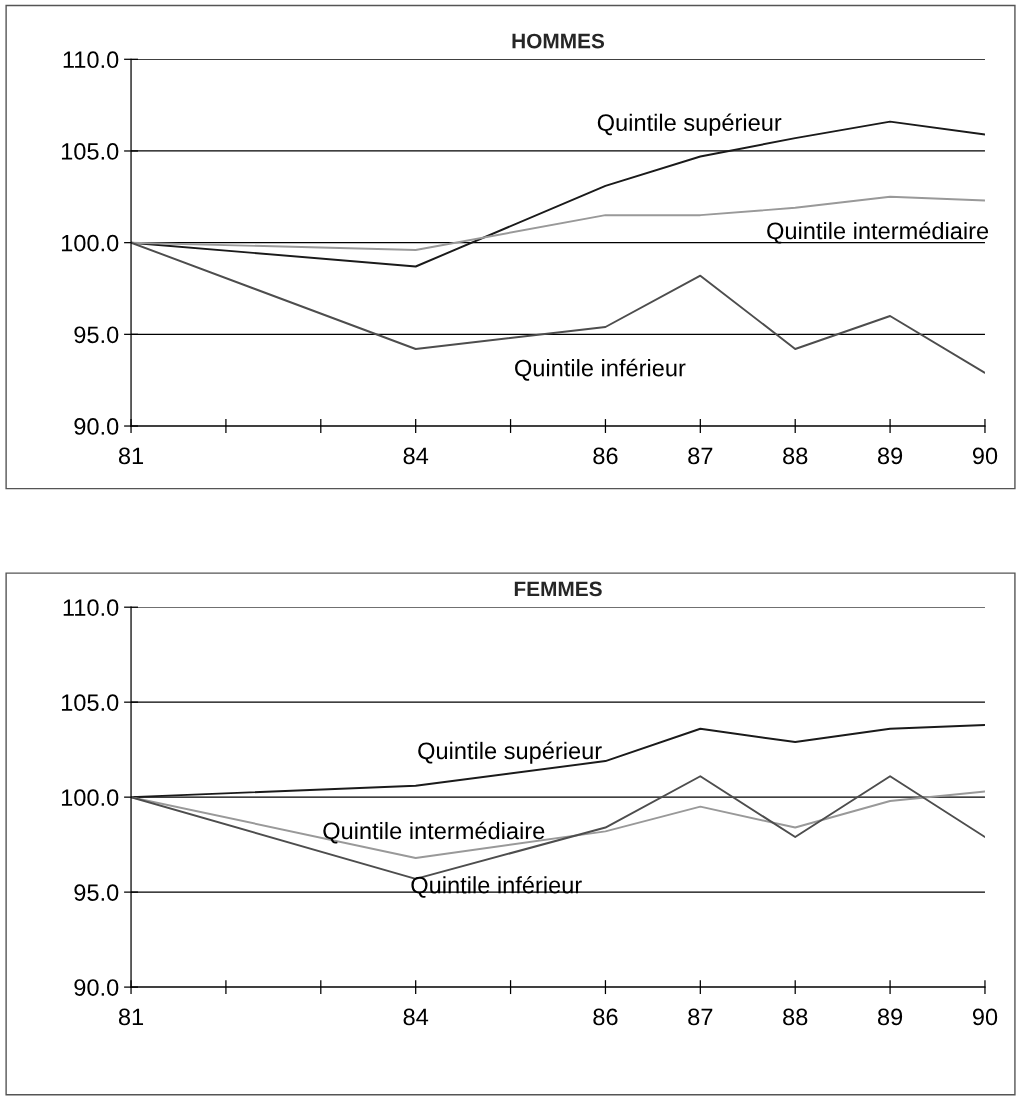  What do you see at coordinates (558, 589) in the screenshot?
I see `chart-title: FEMMES` at bounding box center [558, 589].